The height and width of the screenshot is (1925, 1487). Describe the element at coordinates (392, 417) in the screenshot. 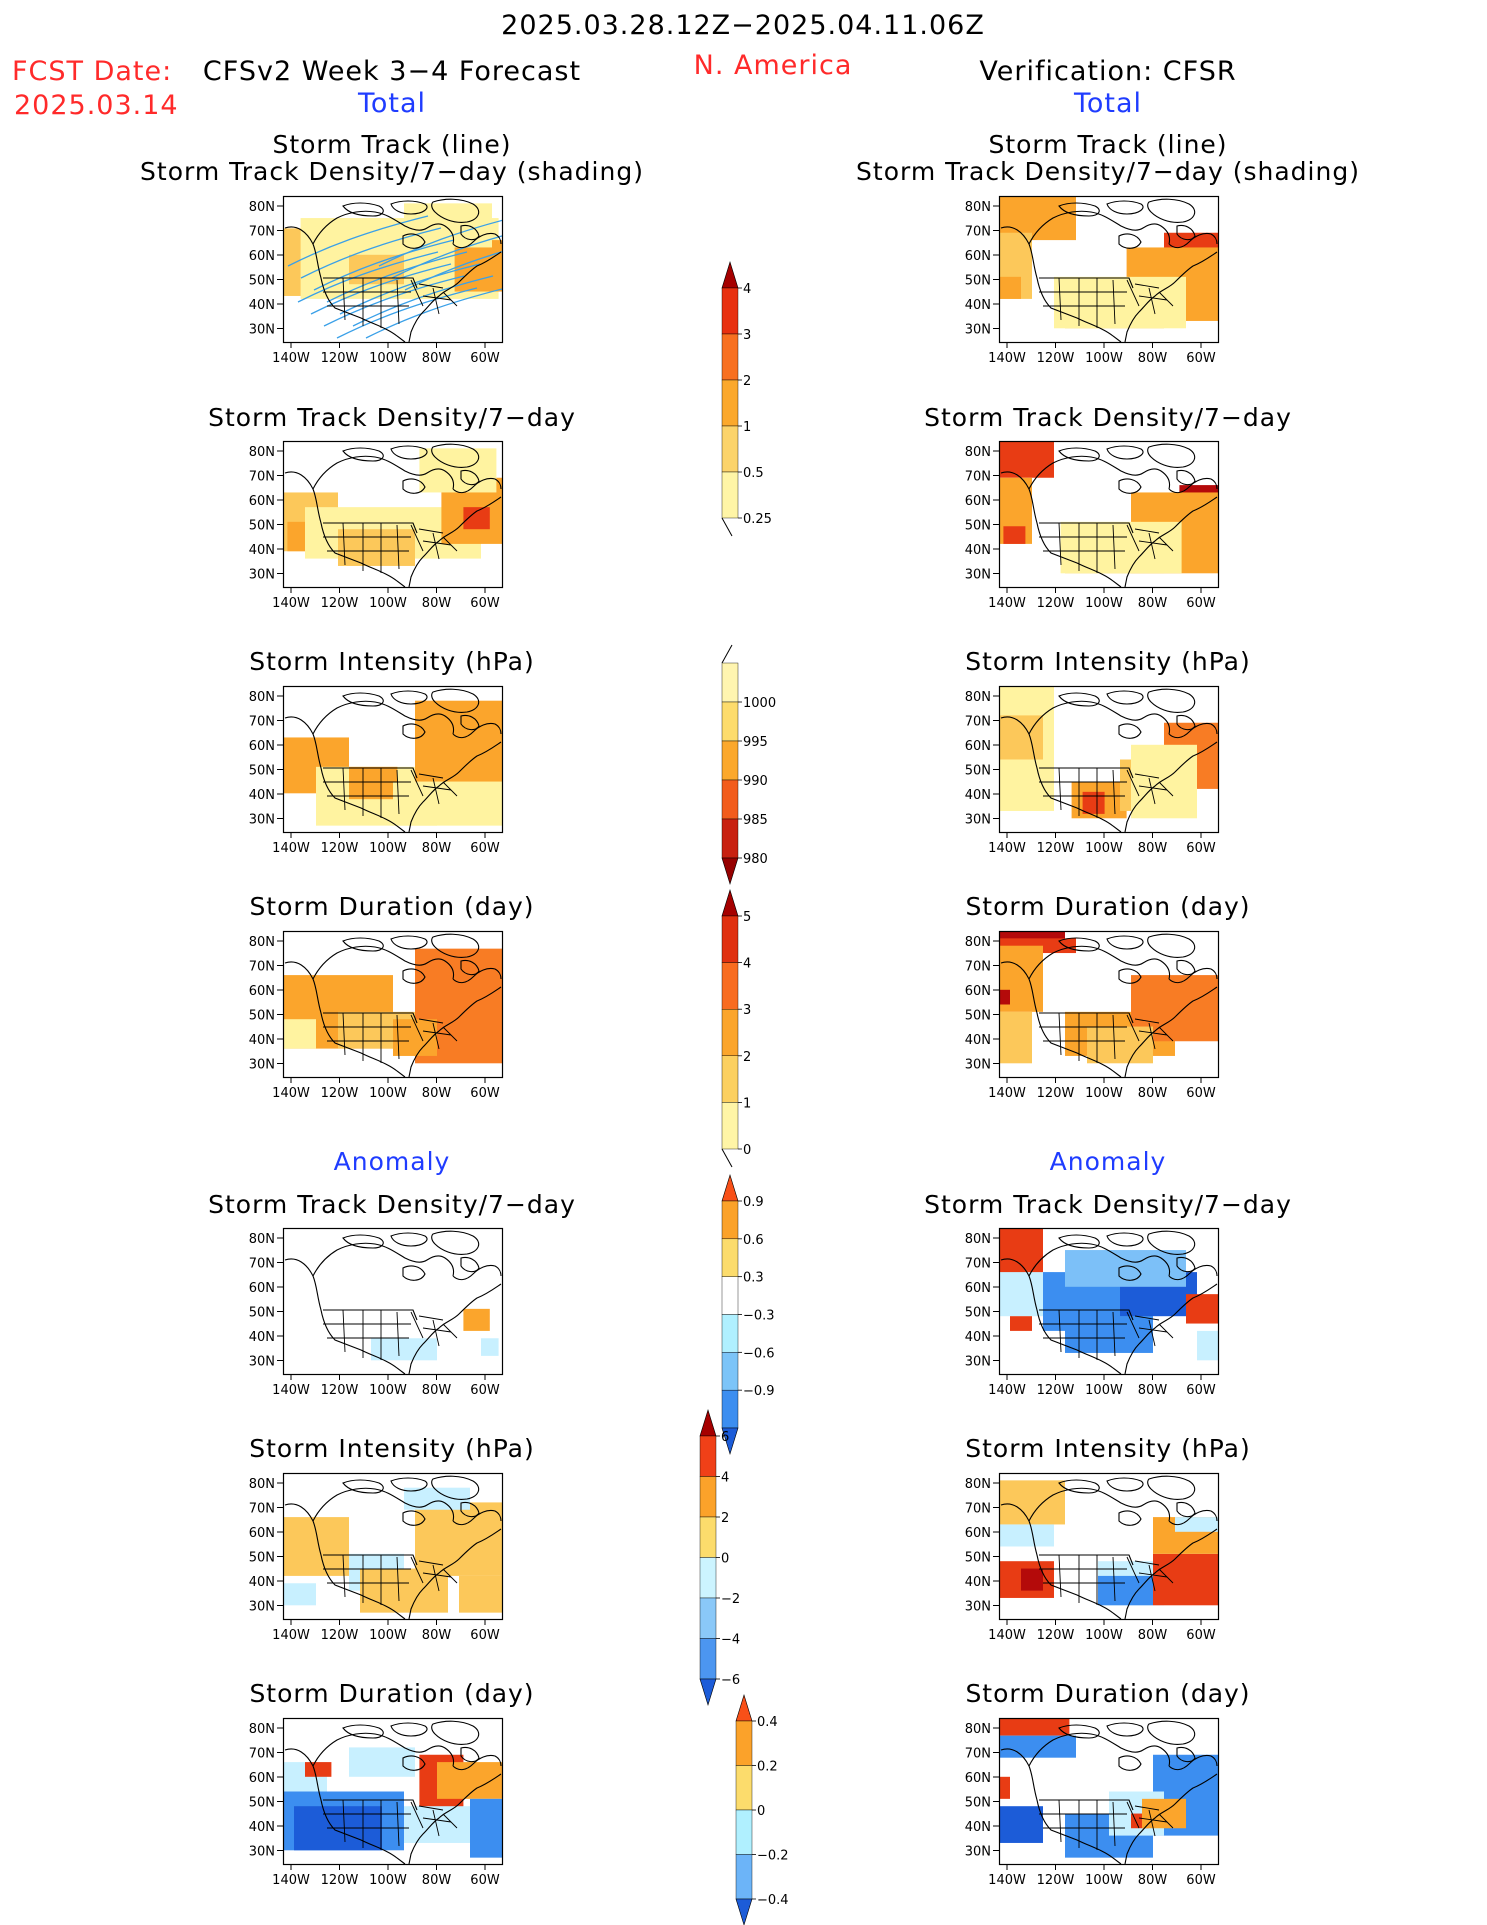

I see `panel2-title-left: Storm Track Density/7−day` at that location.